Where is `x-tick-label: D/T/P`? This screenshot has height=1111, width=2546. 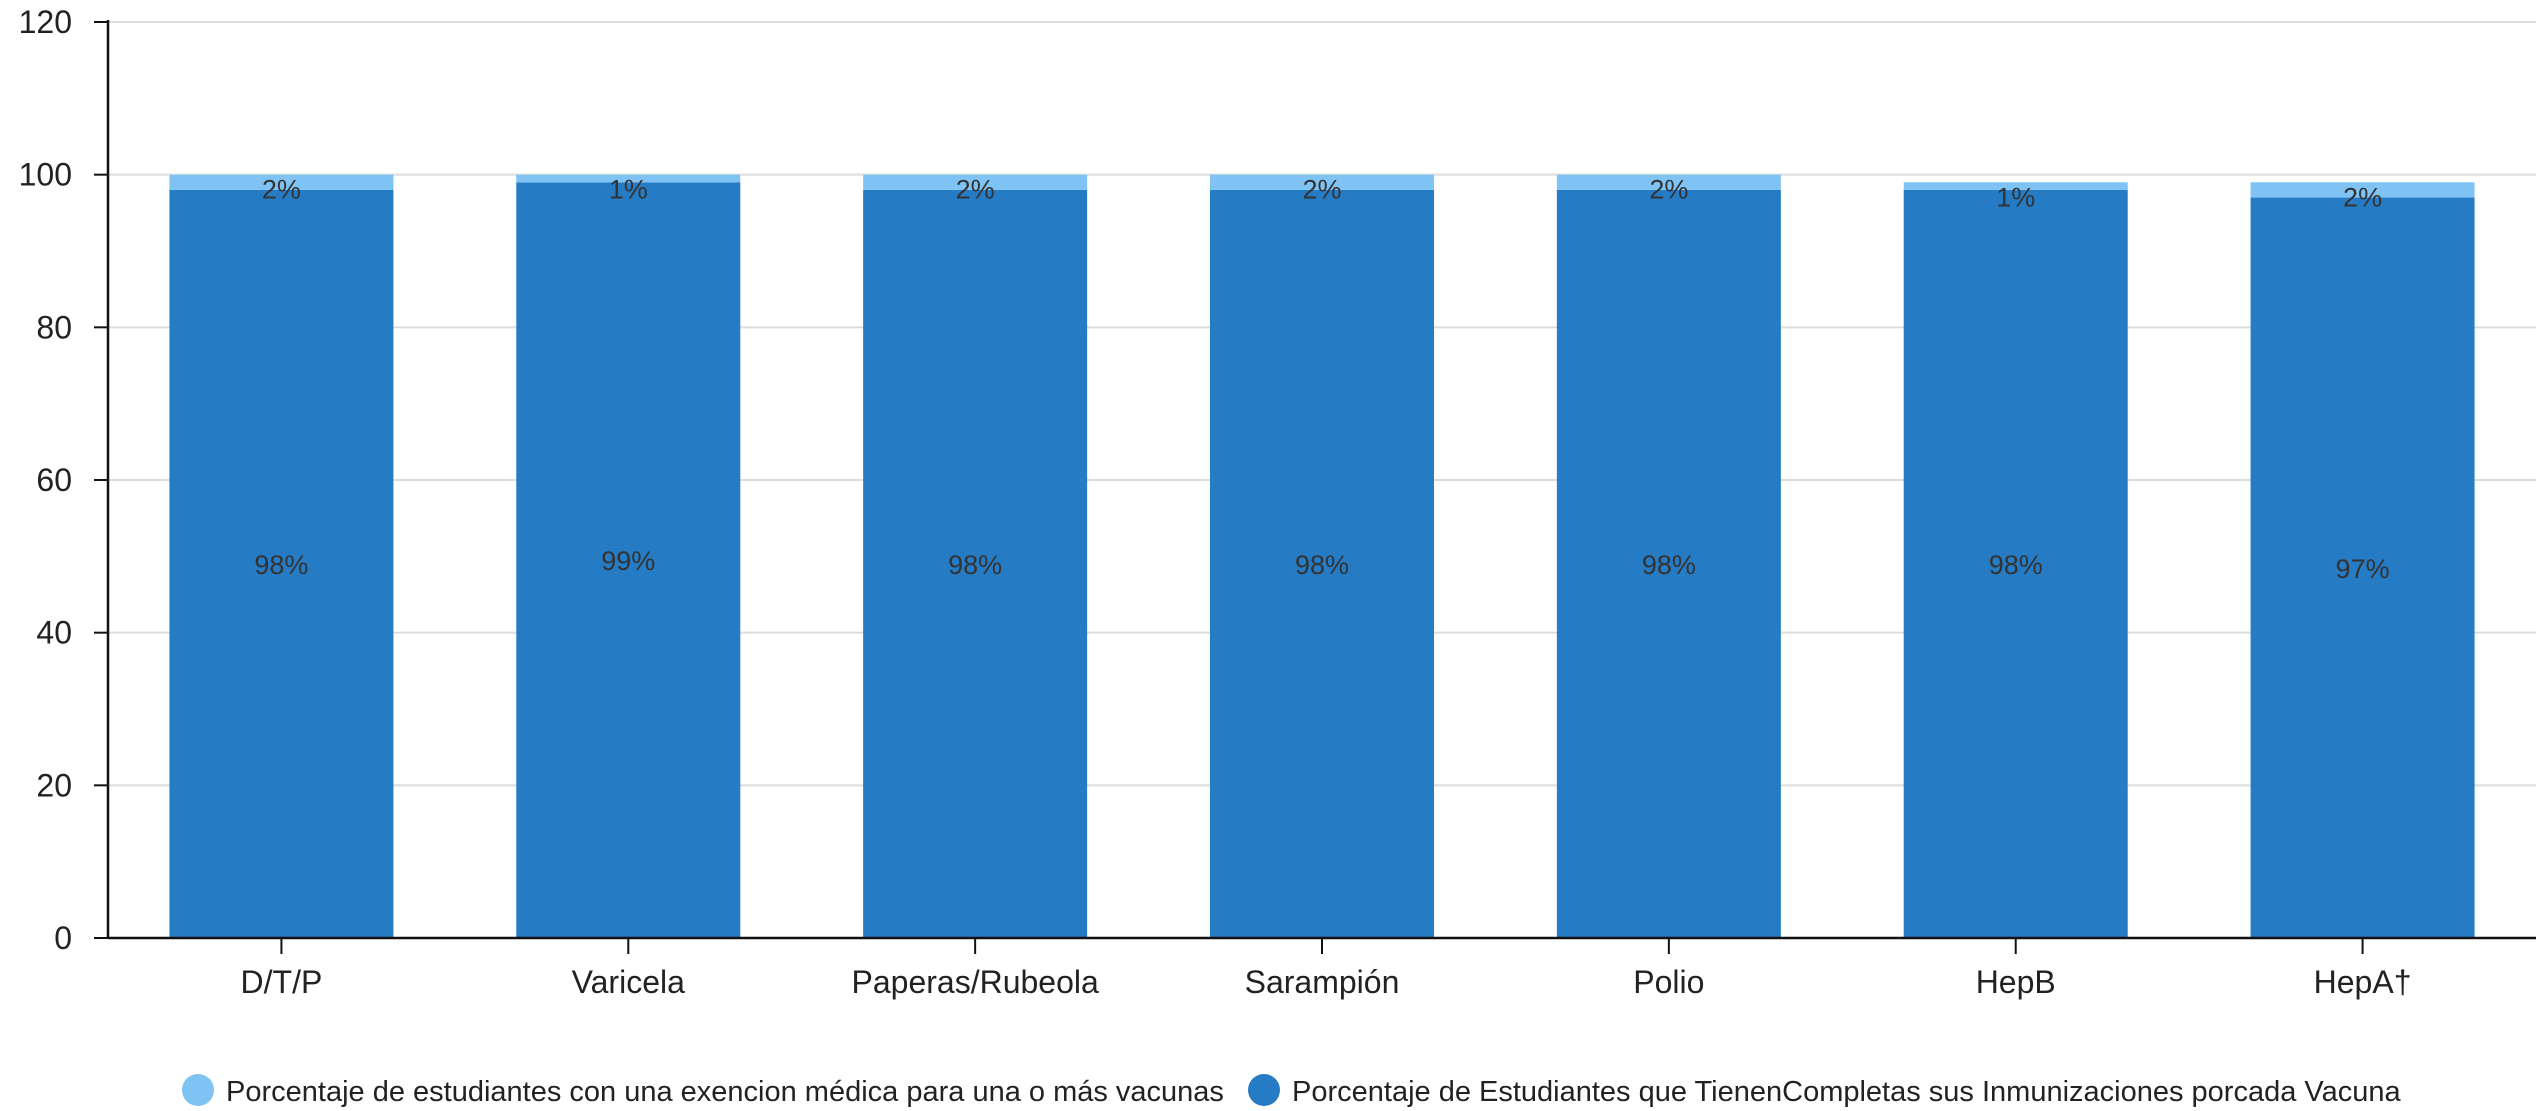 x-tick-label: D/T/P is located at coordinates (282, 982).